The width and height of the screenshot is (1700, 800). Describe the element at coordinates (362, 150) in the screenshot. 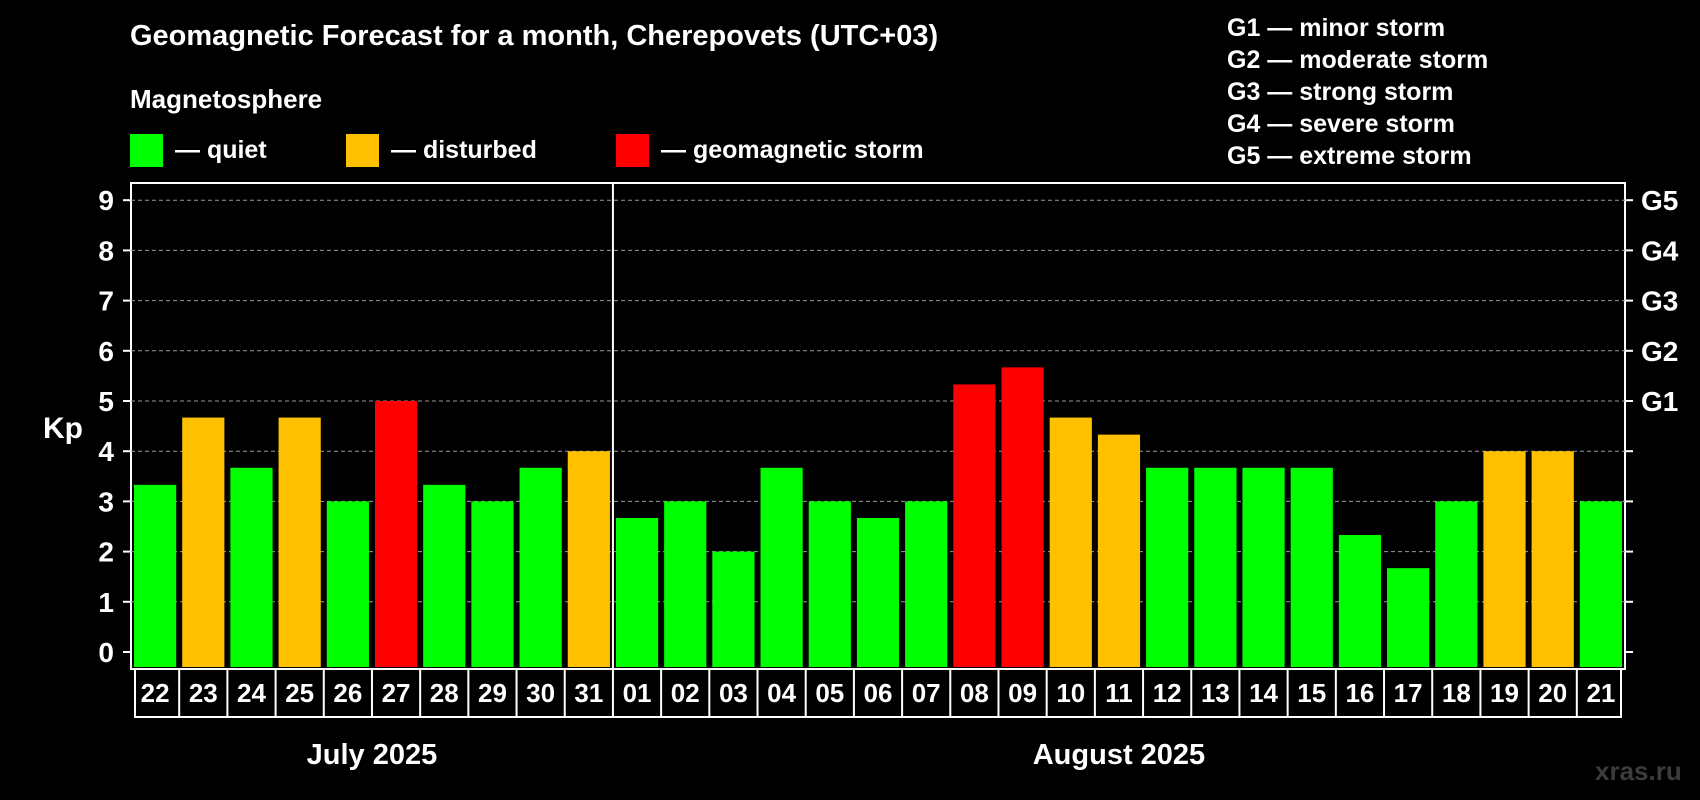

I see `legend-swatch-disturbed` at that location.